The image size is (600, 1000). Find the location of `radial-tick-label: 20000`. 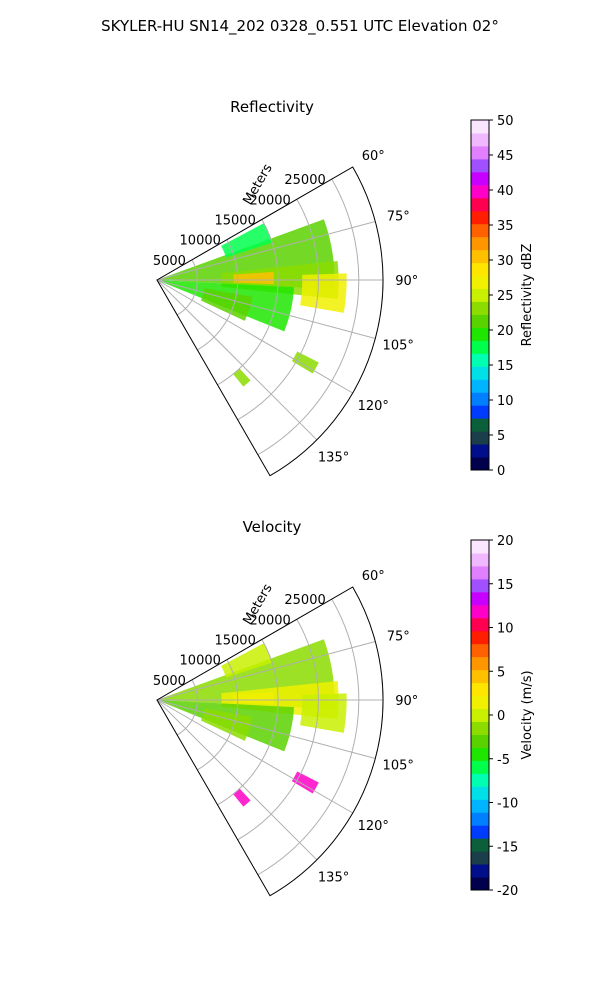

radial-tick-label: 20000 is located at coordinates (269, 620).